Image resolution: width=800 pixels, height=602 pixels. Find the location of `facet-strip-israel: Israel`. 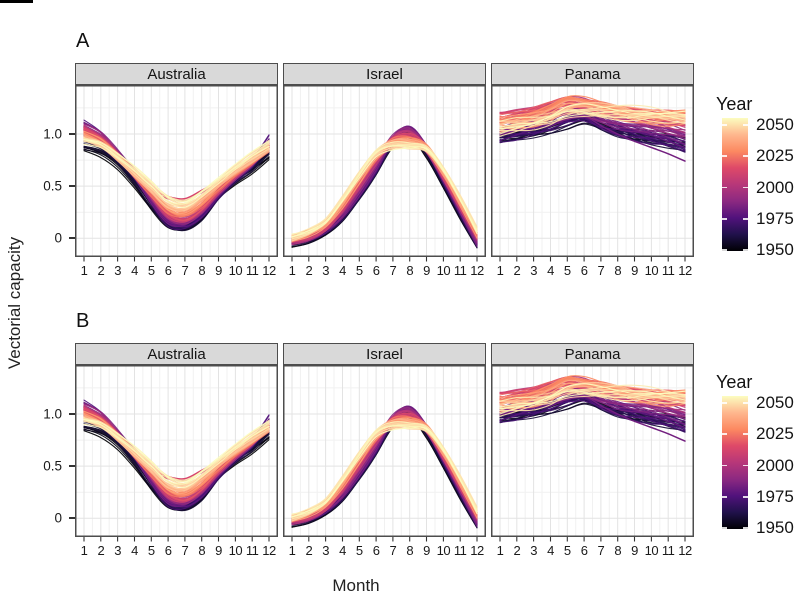

facet-strip-israel: Israel is located at coordinates (384, 74).